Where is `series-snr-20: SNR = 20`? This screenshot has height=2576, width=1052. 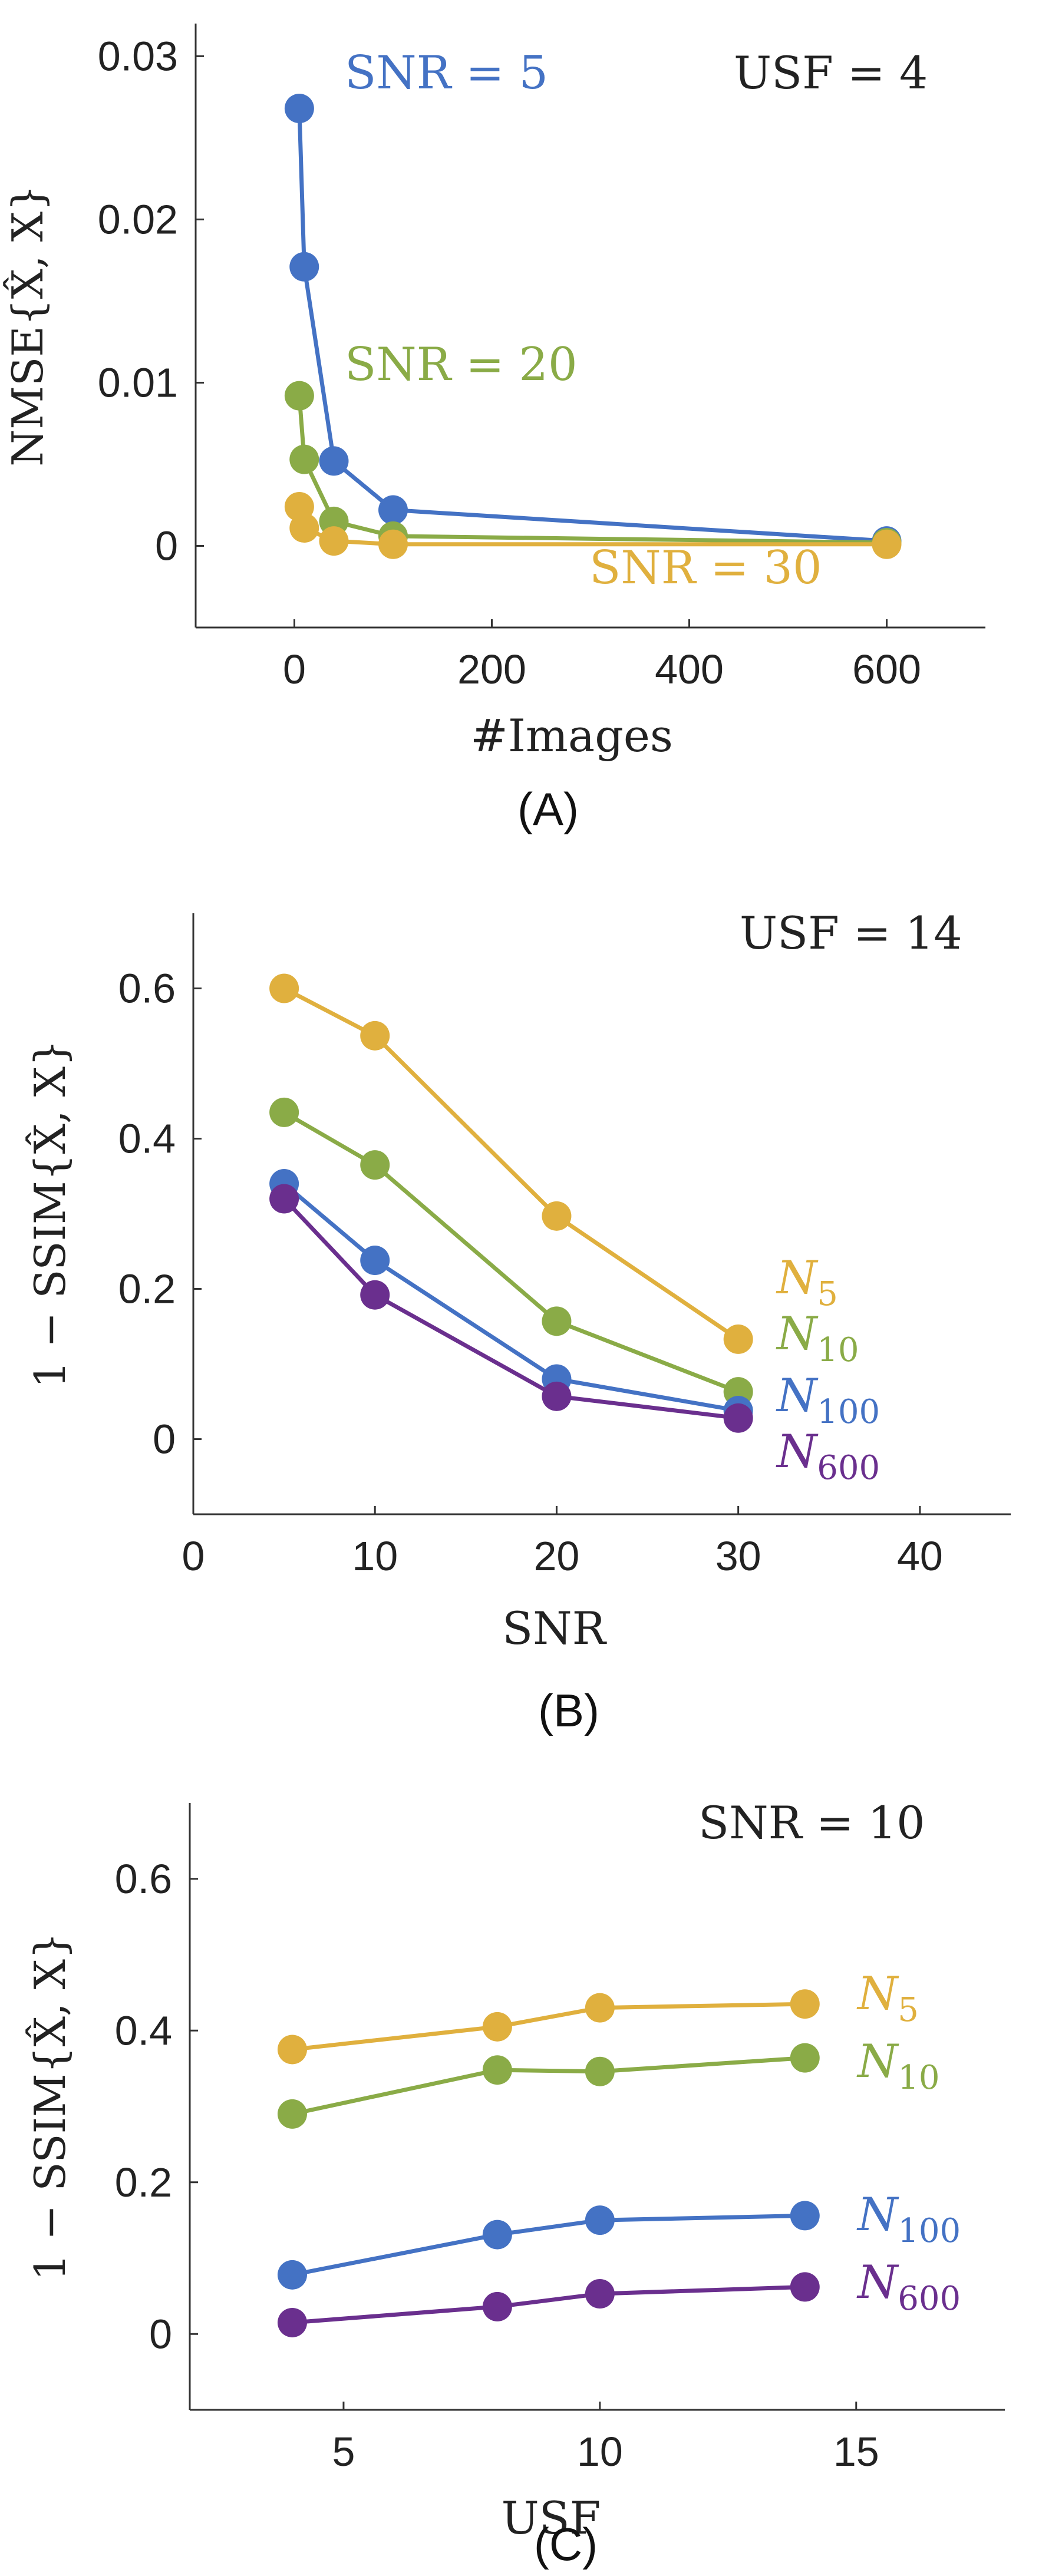
series-snr-20: SNR = 20 is located at coordinates (593, 447).